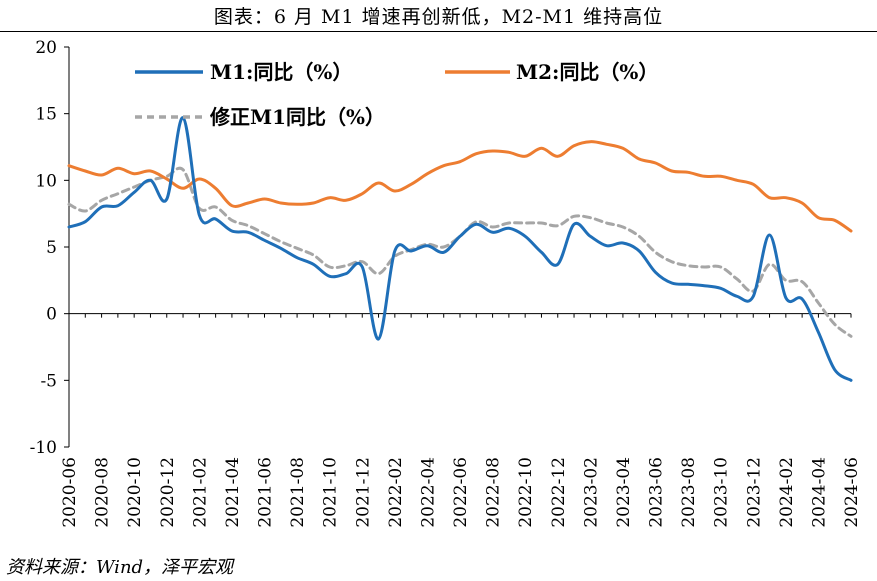 This screenshot has width=877, height=581. Describe the element at coordinates (200, 492) in the screenshot. I see `x-tick-label: 2021-02` at that location.